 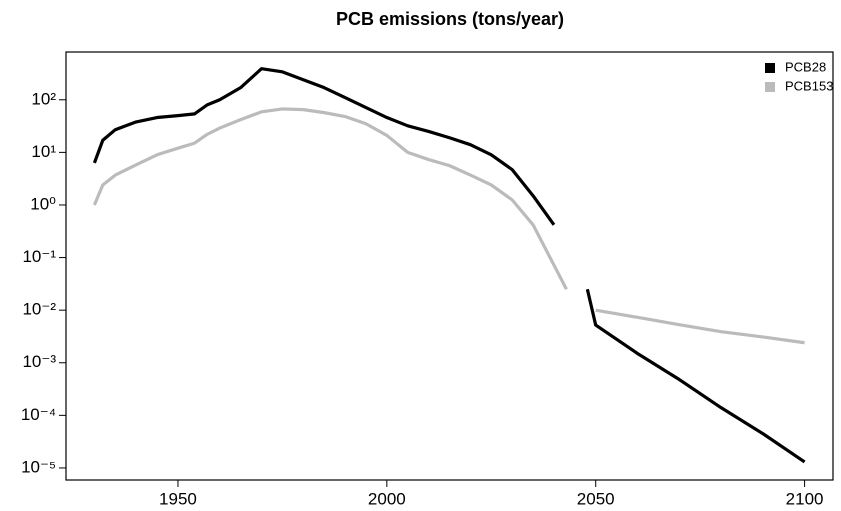 I want to click on x-tick-label: 1950, so click(x=178, y=498).